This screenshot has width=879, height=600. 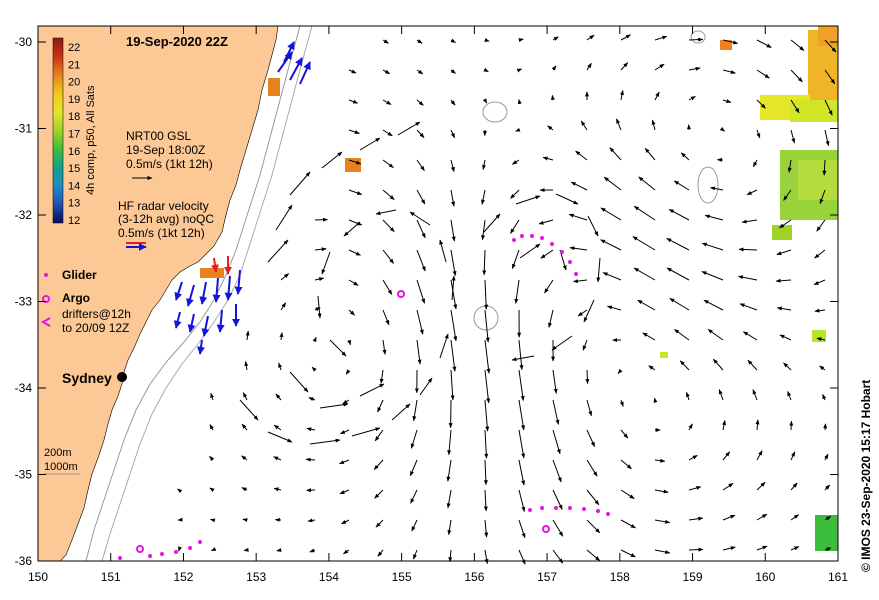 I want to click on colorbar-scale, so click(x=58, y=130).